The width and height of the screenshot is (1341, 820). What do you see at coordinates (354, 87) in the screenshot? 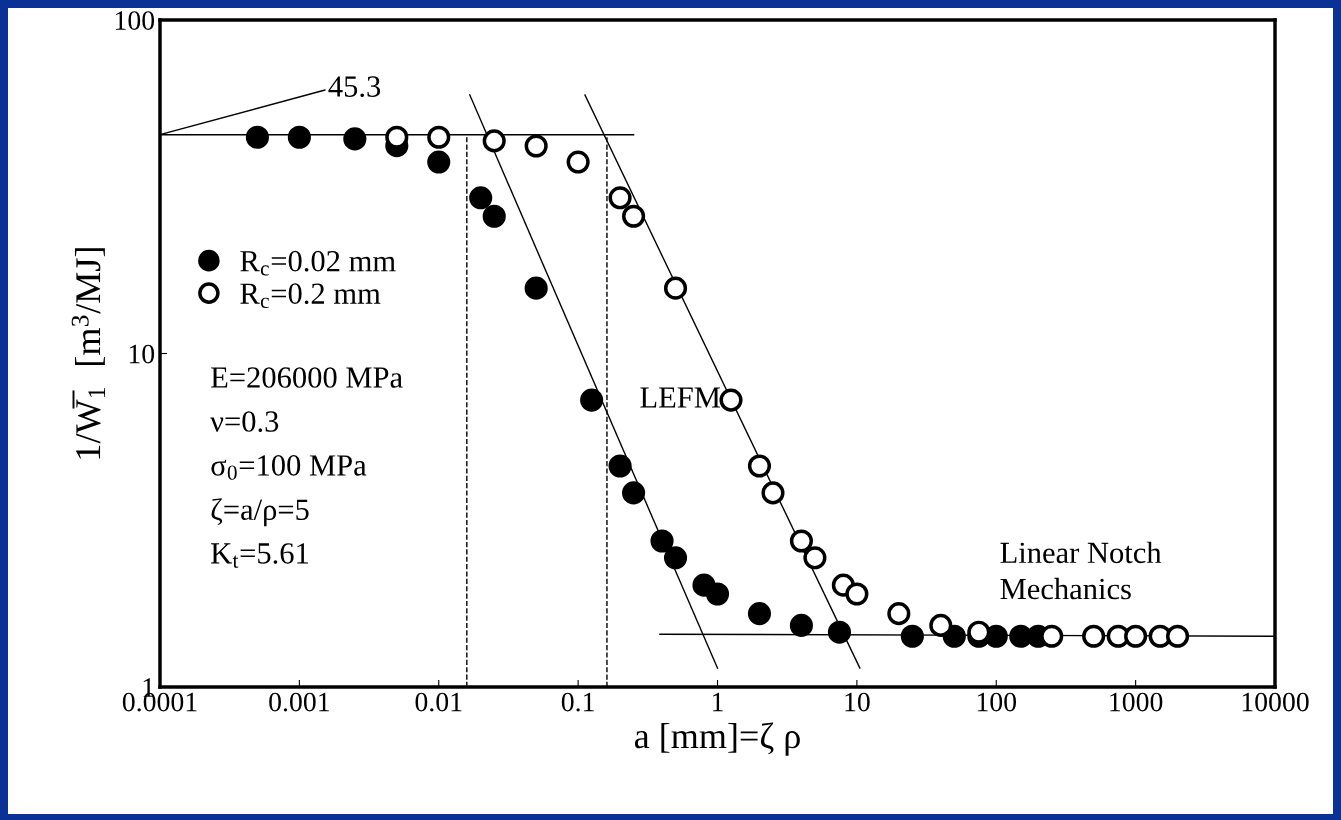
I see `annotation: 45.3` at bounding box center [354, 87].